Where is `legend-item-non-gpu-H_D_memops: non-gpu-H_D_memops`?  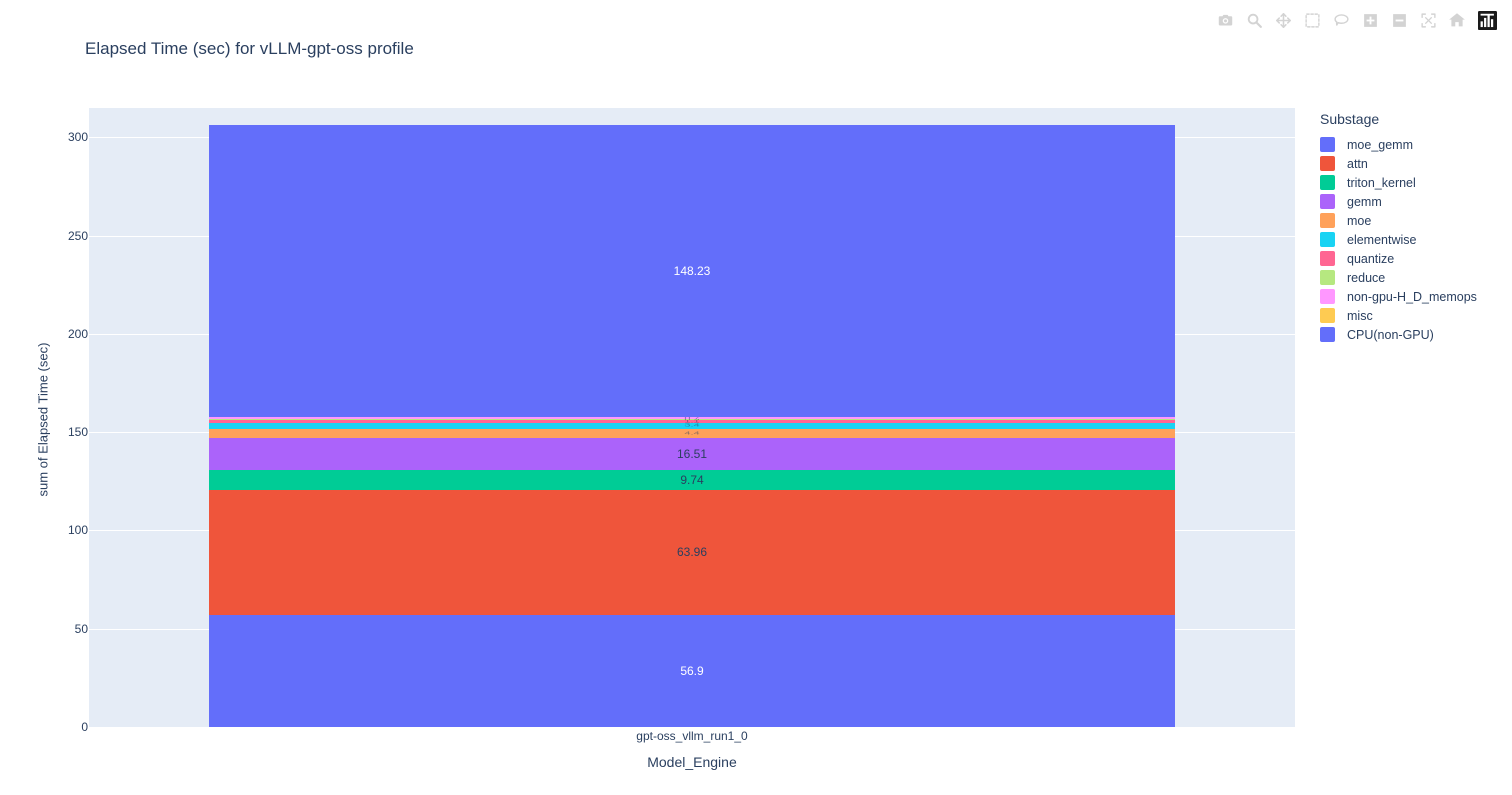
legend-item-non-gpu-H_D_memops: non-gpu-H_D_memops is located at coordinates (1398, 296).